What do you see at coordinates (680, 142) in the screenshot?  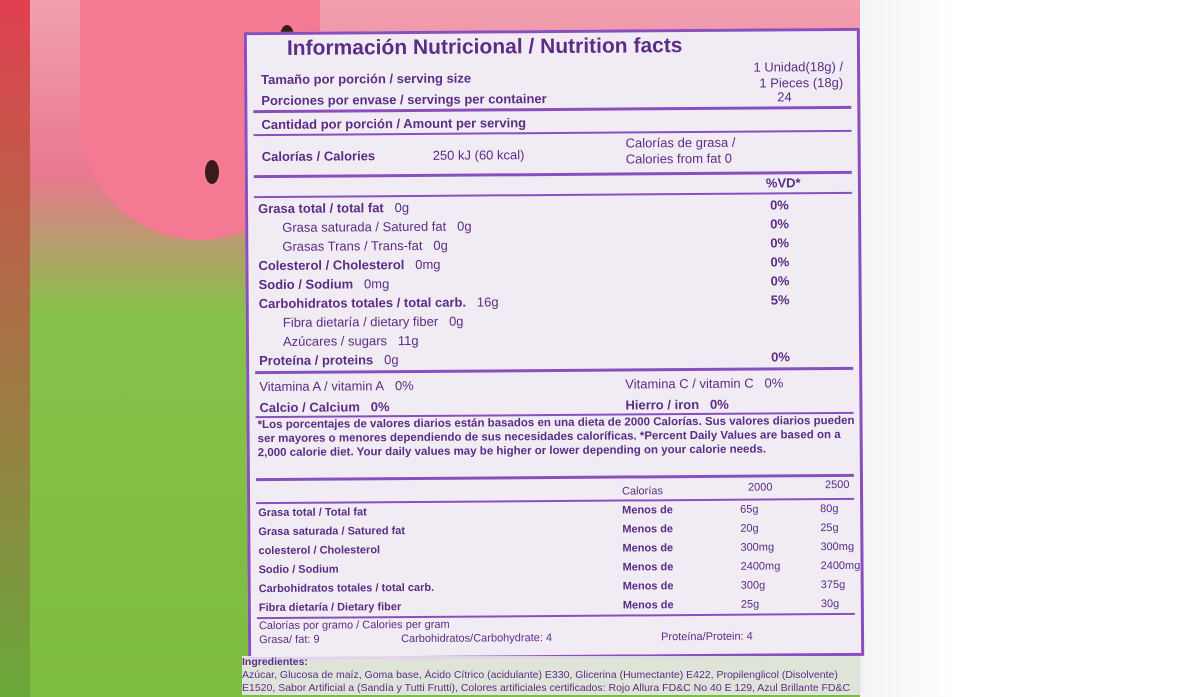 I see `calories-from-fat-1: Calorías de grasa /` at bounding box center [680, 142].